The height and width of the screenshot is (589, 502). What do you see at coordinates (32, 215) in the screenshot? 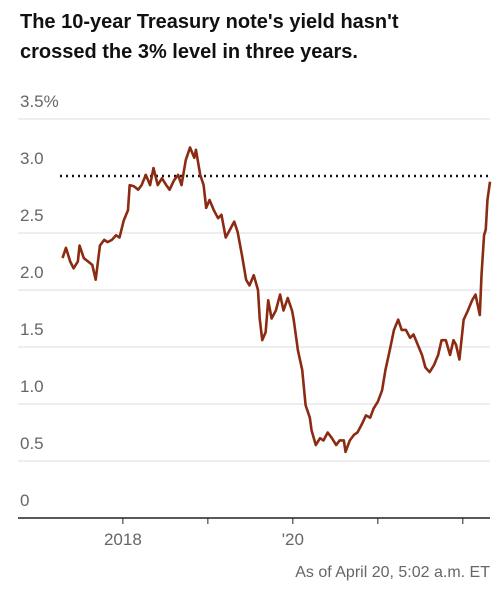
I see `y-tick-label: 2.5` at bounding box center [32, 215].